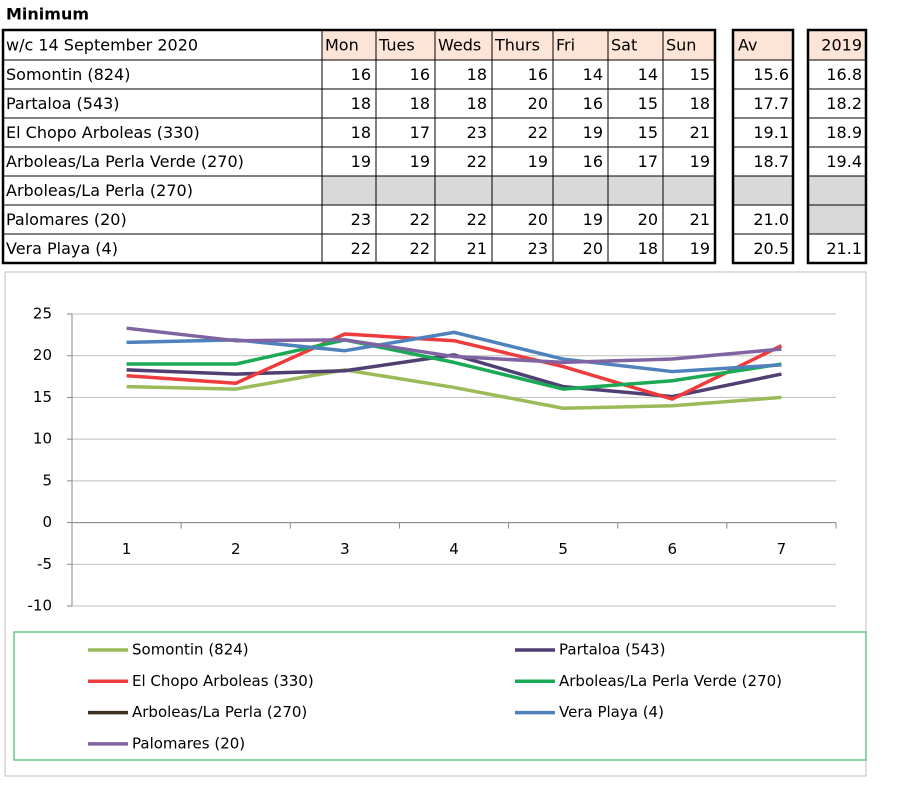 This screenshot has height=800, width=897. Describe the element at coordinates (673, 549) in the screenshot. I see `x-tick-label: 6` at that location.